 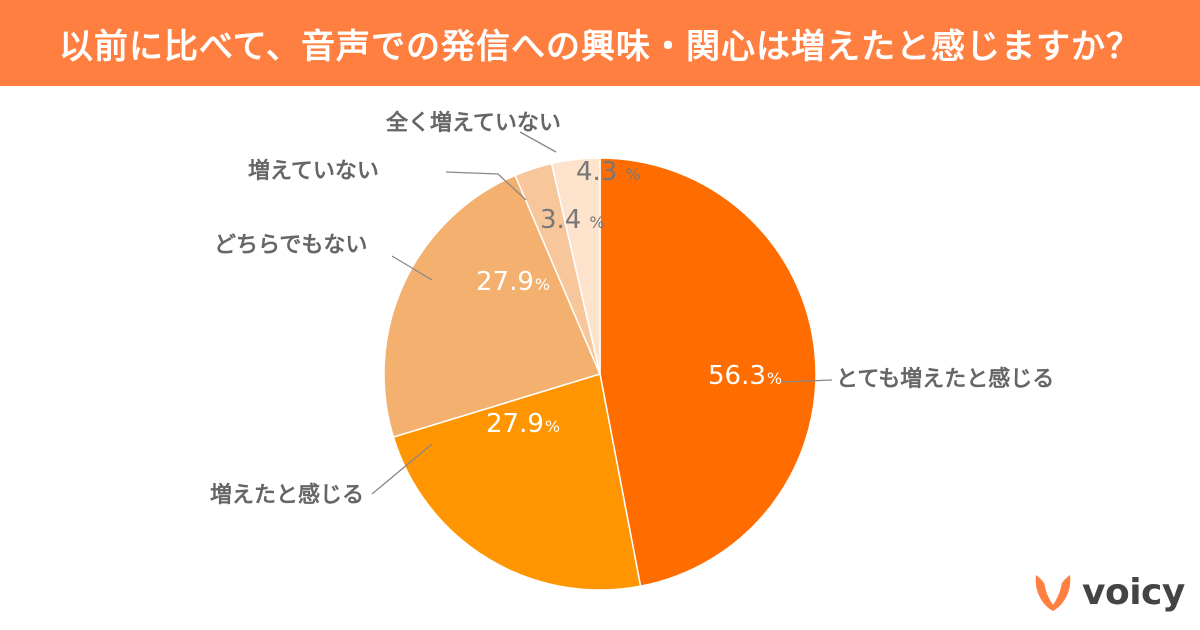 What do you see at coordinates (1053, 593) in the screenshot?
I see `voicy-v-icon` at bounding box center [1053, 593].